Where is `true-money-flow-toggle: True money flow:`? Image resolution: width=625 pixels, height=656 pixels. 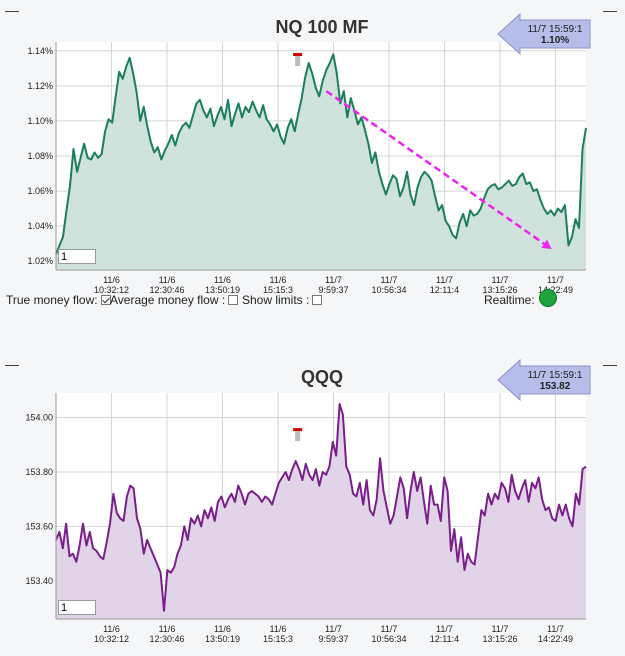 true-money-flow-toggle: True money flow: is located at coordinates (58, 300).